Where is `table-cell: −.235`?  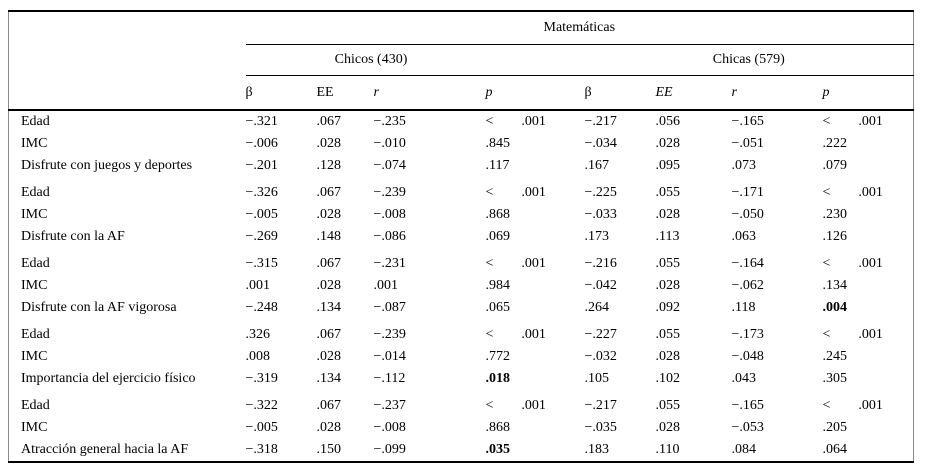 table-cell: −.235 is located at coordinates (389, 121).